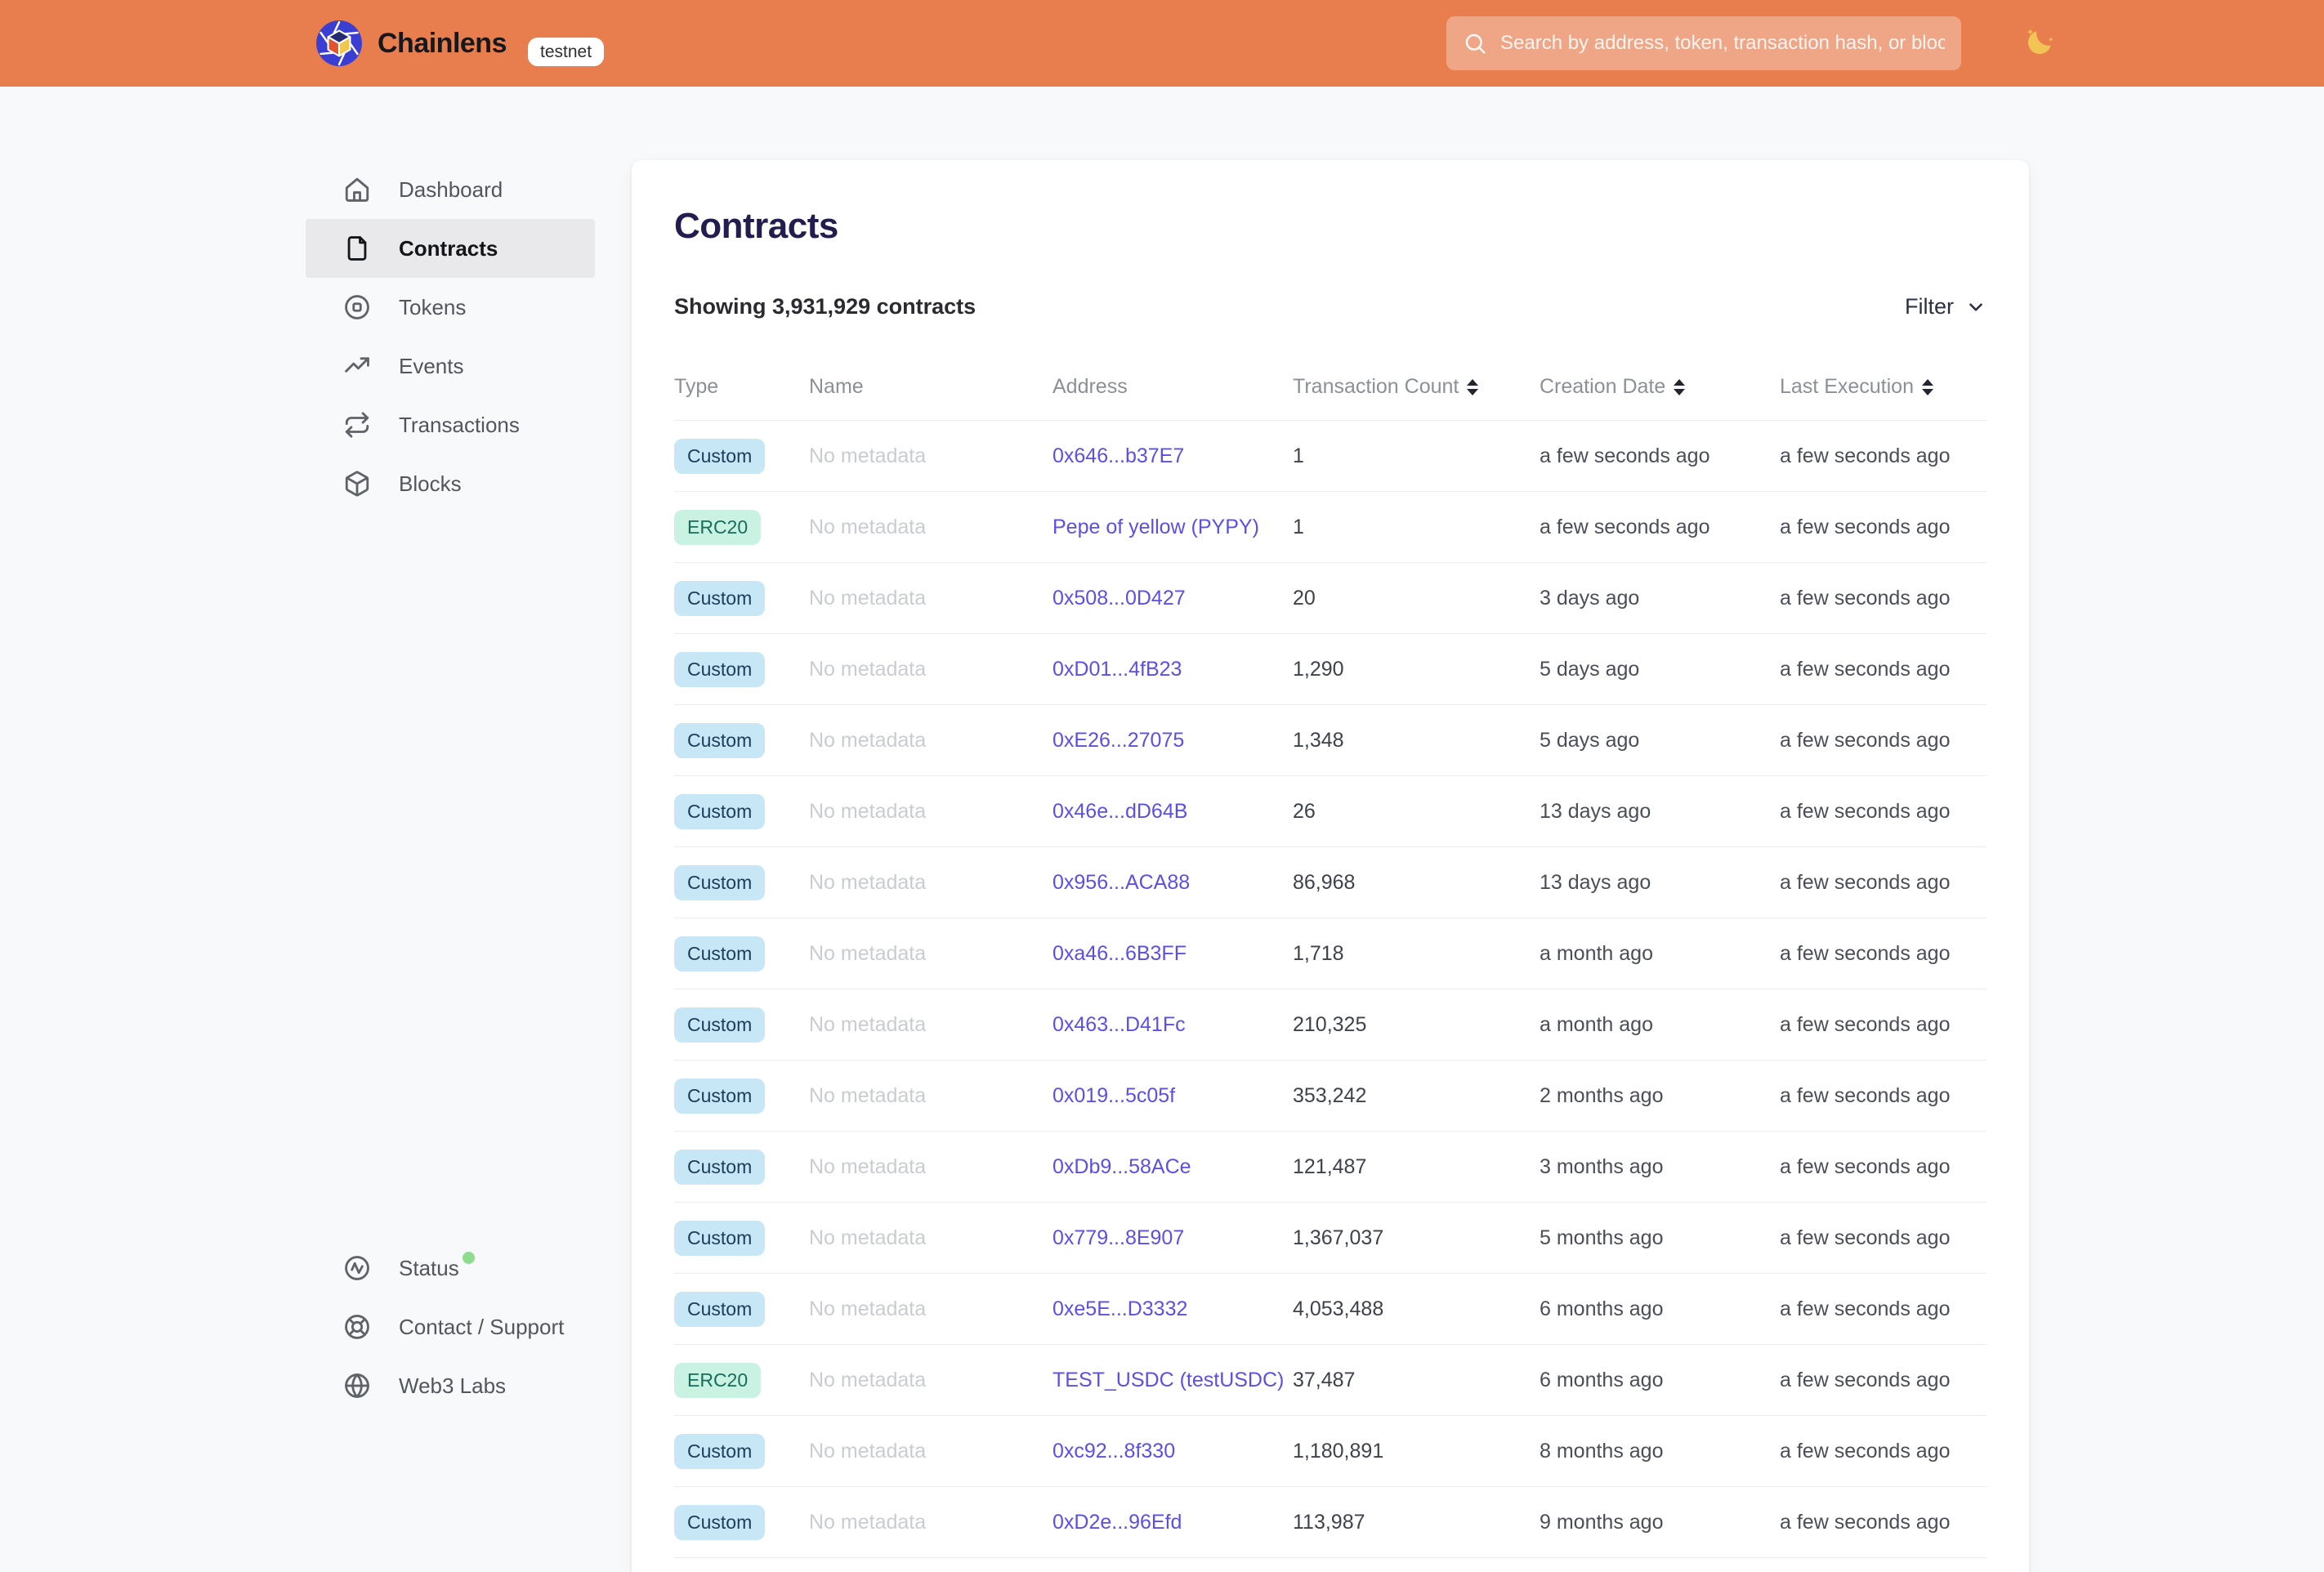 The width and height of the screenshot is (2324, 1572). I want to click on trending-up-icon, so click(357, 366).